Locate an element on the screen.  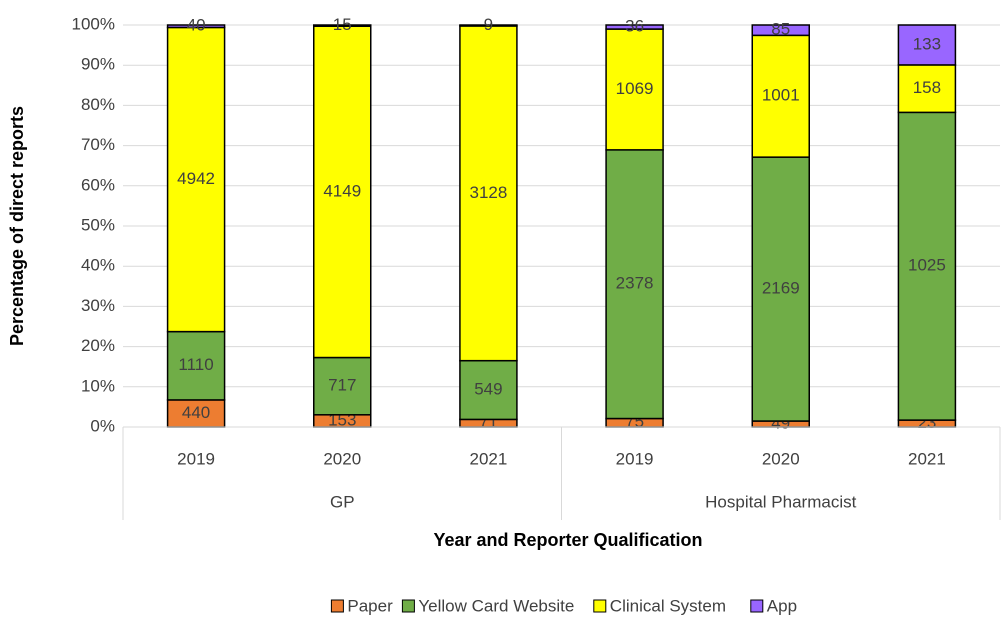
y-tick-label: 90% is located at coordinates (98, 64).